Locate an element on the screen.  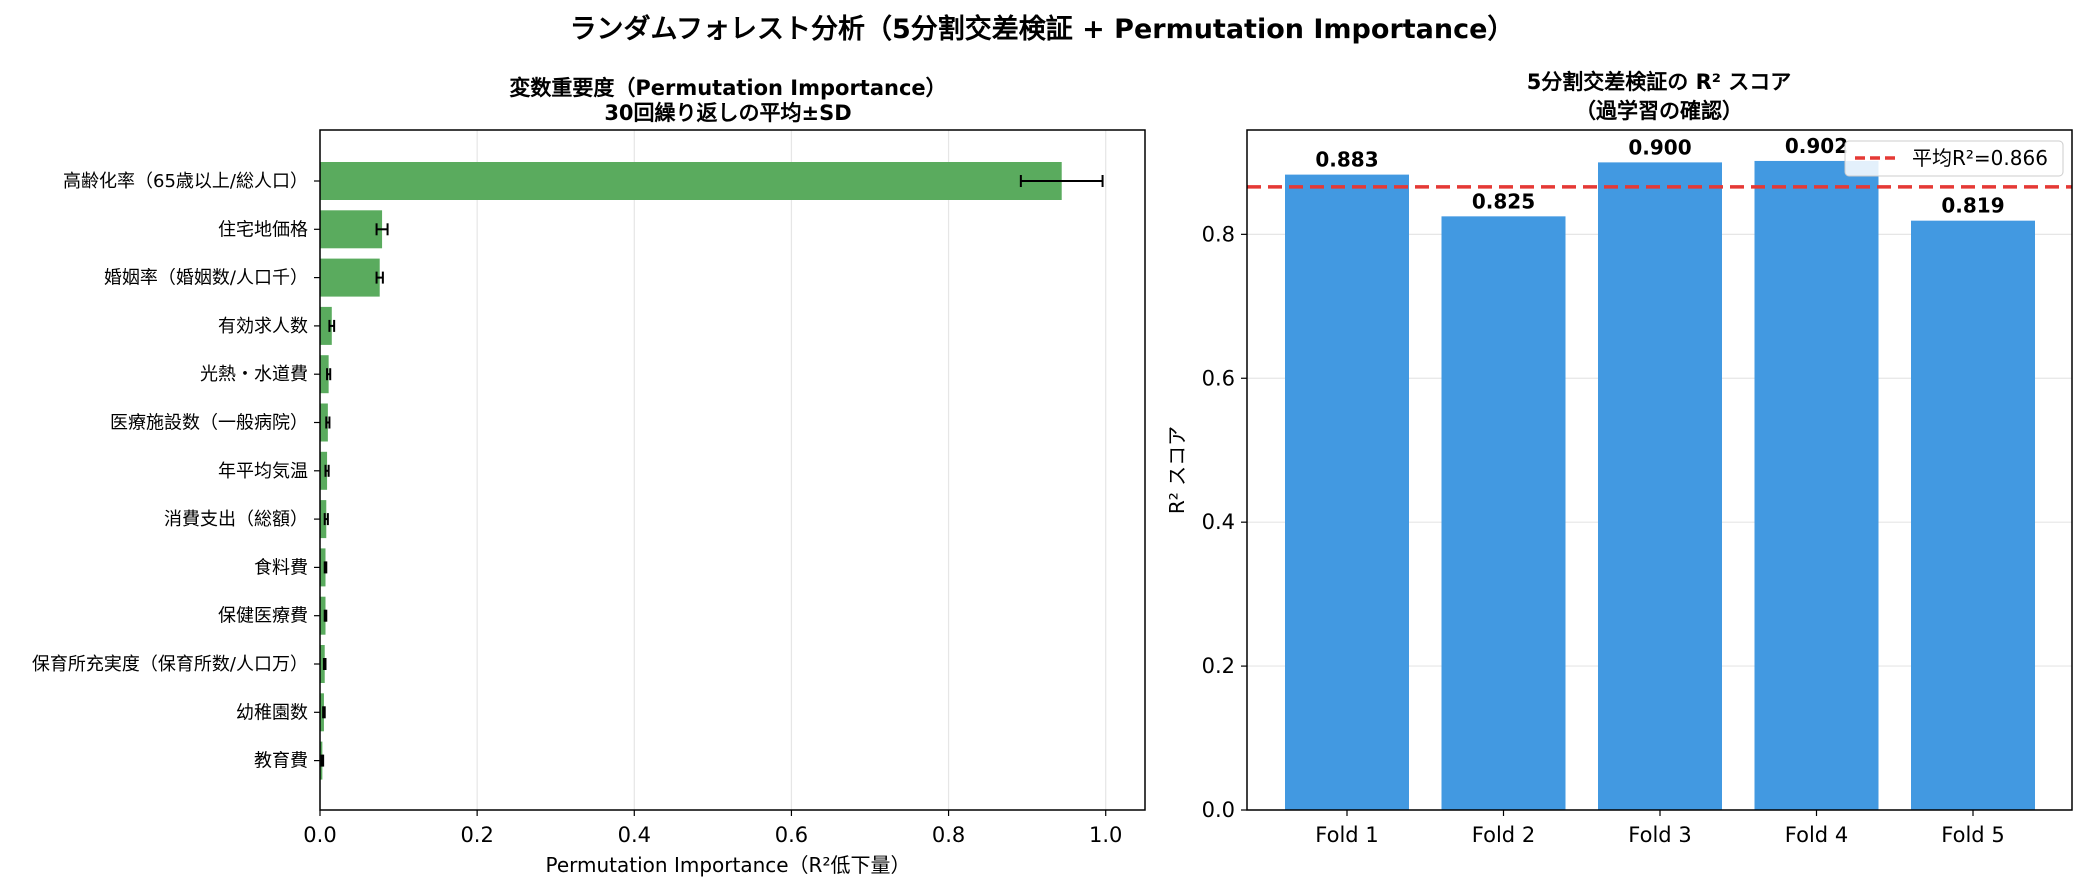
importance-y-tick-label: 保健医療費 is located at coordinates (263, 616).